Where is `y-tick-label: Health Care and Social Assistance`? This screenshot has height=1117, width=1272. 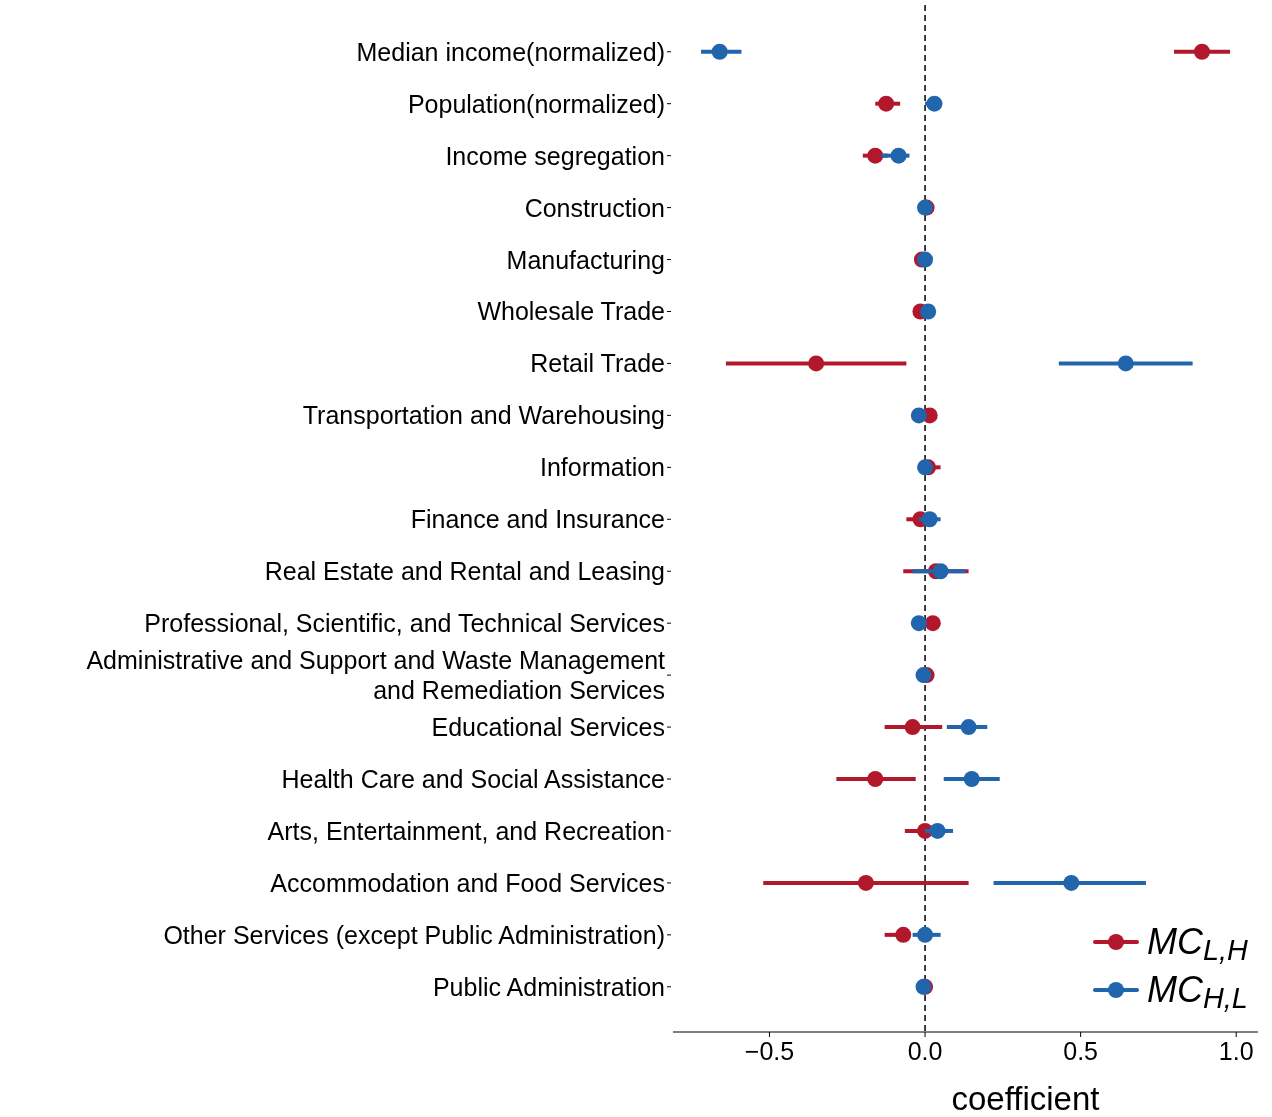 y-tick-label: Health Care and Social Assistance is located at coordinates (473, 779).